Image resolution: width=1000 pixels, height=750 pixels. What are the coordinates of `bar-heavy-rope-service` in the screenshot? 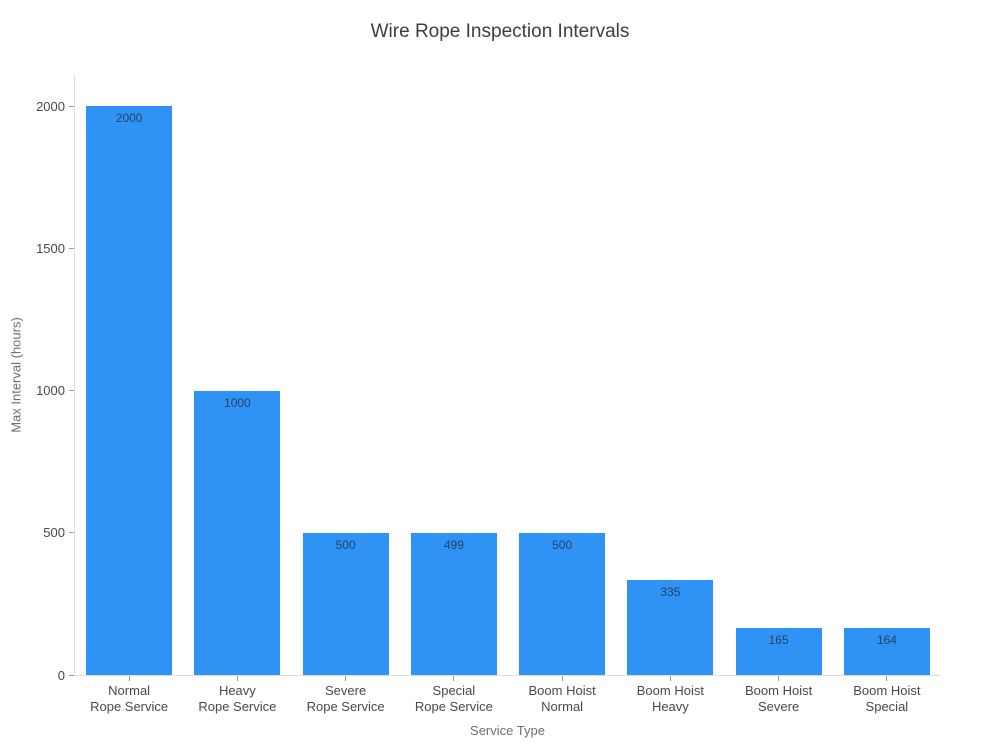 It's located at (237, 533).